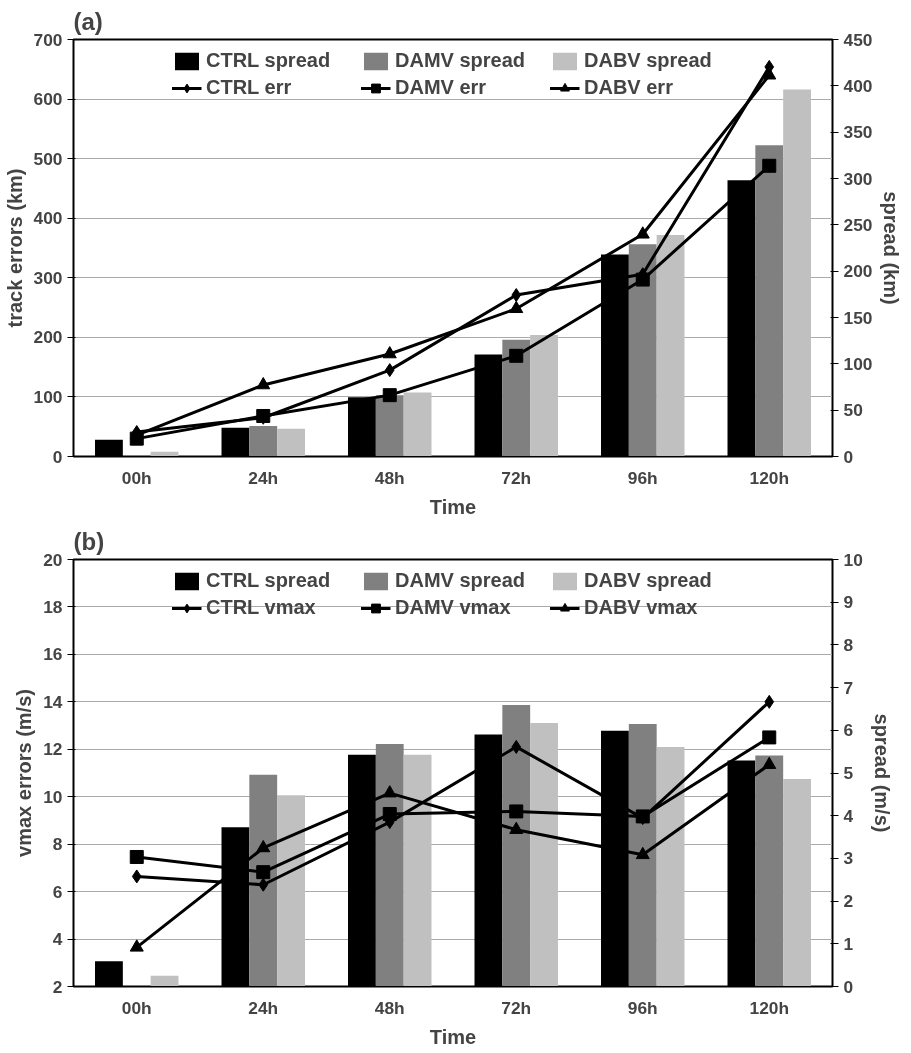 This screenshot has width=911, height=1053. Describe the element at coordinates (53, 606) in the screenshot. I see `y-tick-label: 18` at that location.